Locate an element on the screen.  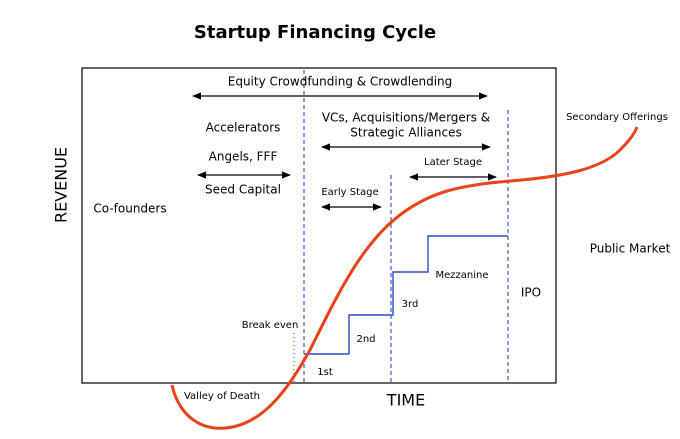
label: Strategic Alliances is located at coordinates (405, 133).